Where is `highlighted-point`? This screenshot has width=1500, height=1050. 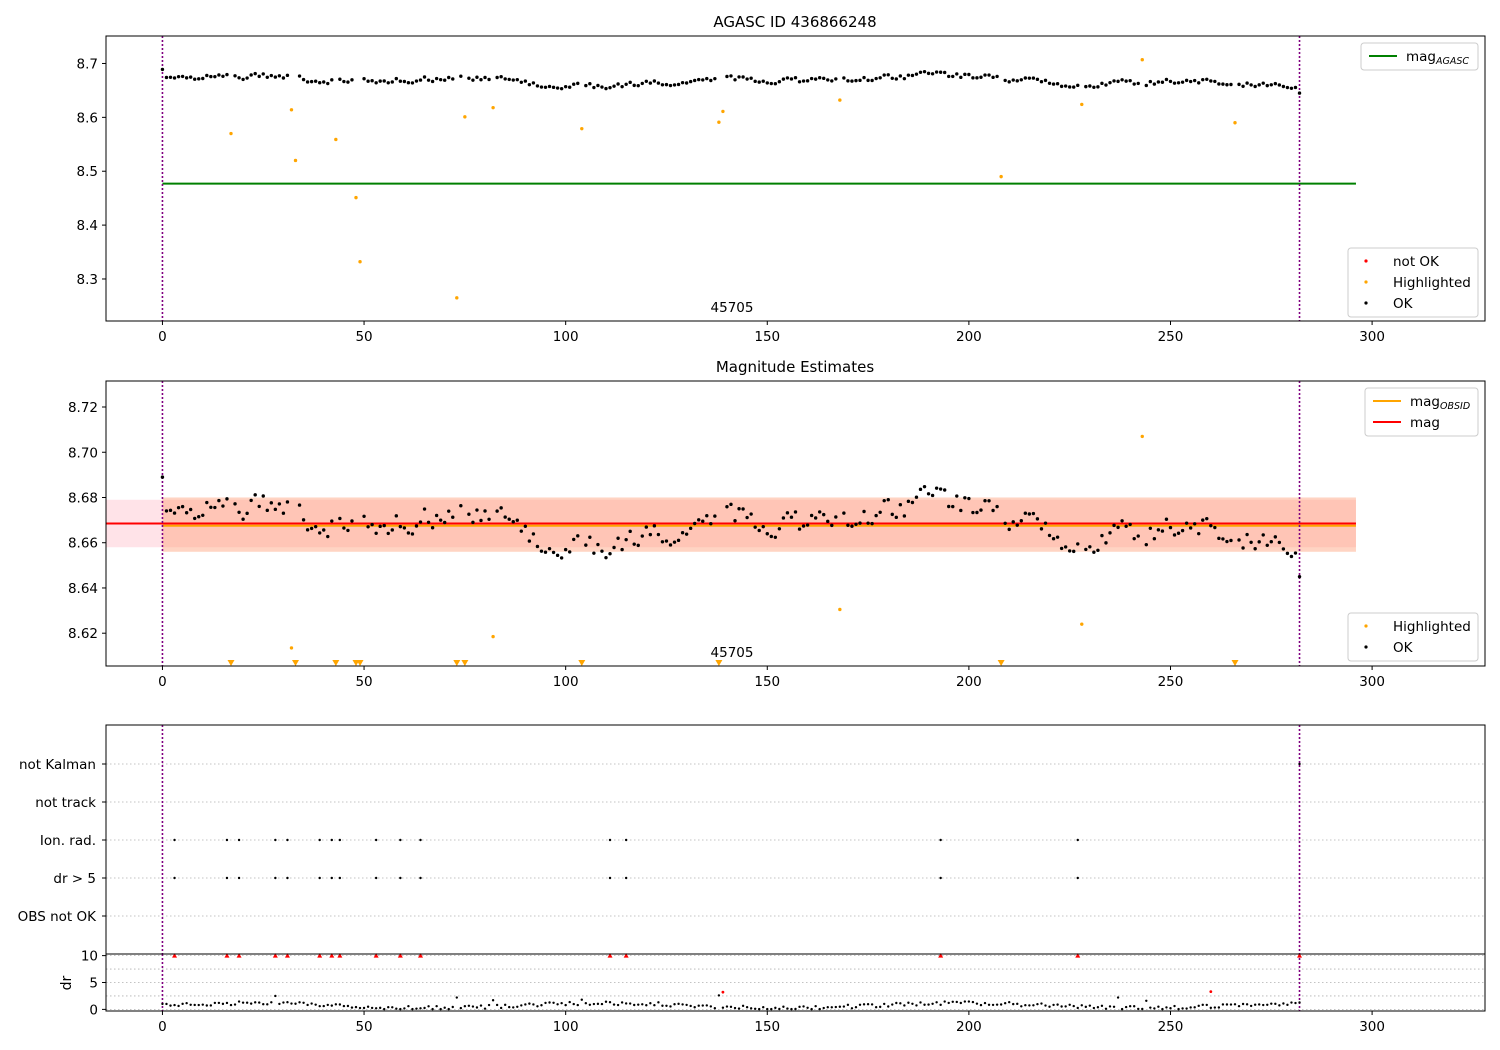
highlighted-point is located at coordinates (1001, 176).